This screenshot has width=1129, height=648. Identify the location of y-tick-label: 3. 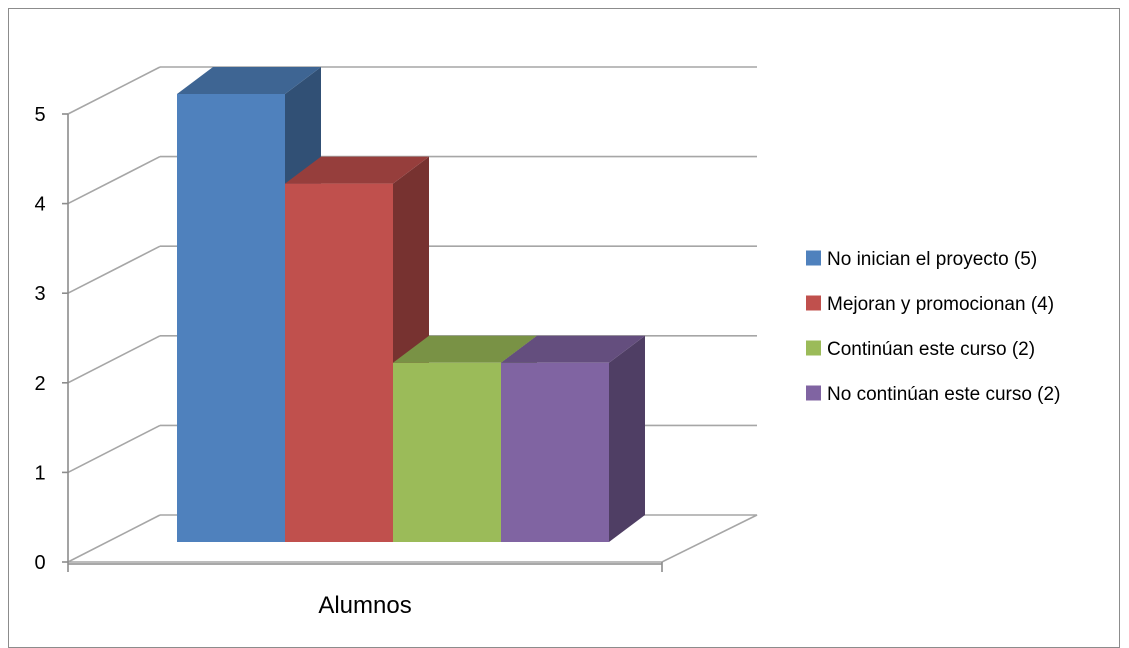
(39, 294).